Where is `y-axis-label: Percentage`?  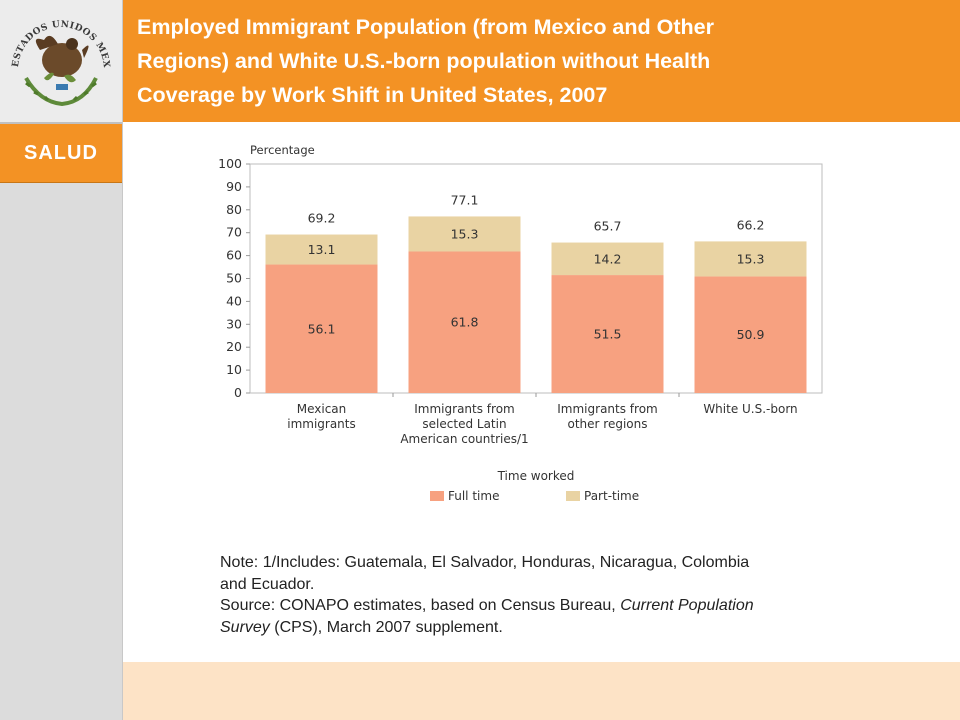
y-axis-label: Percentage is located at coordinates (282, 150).